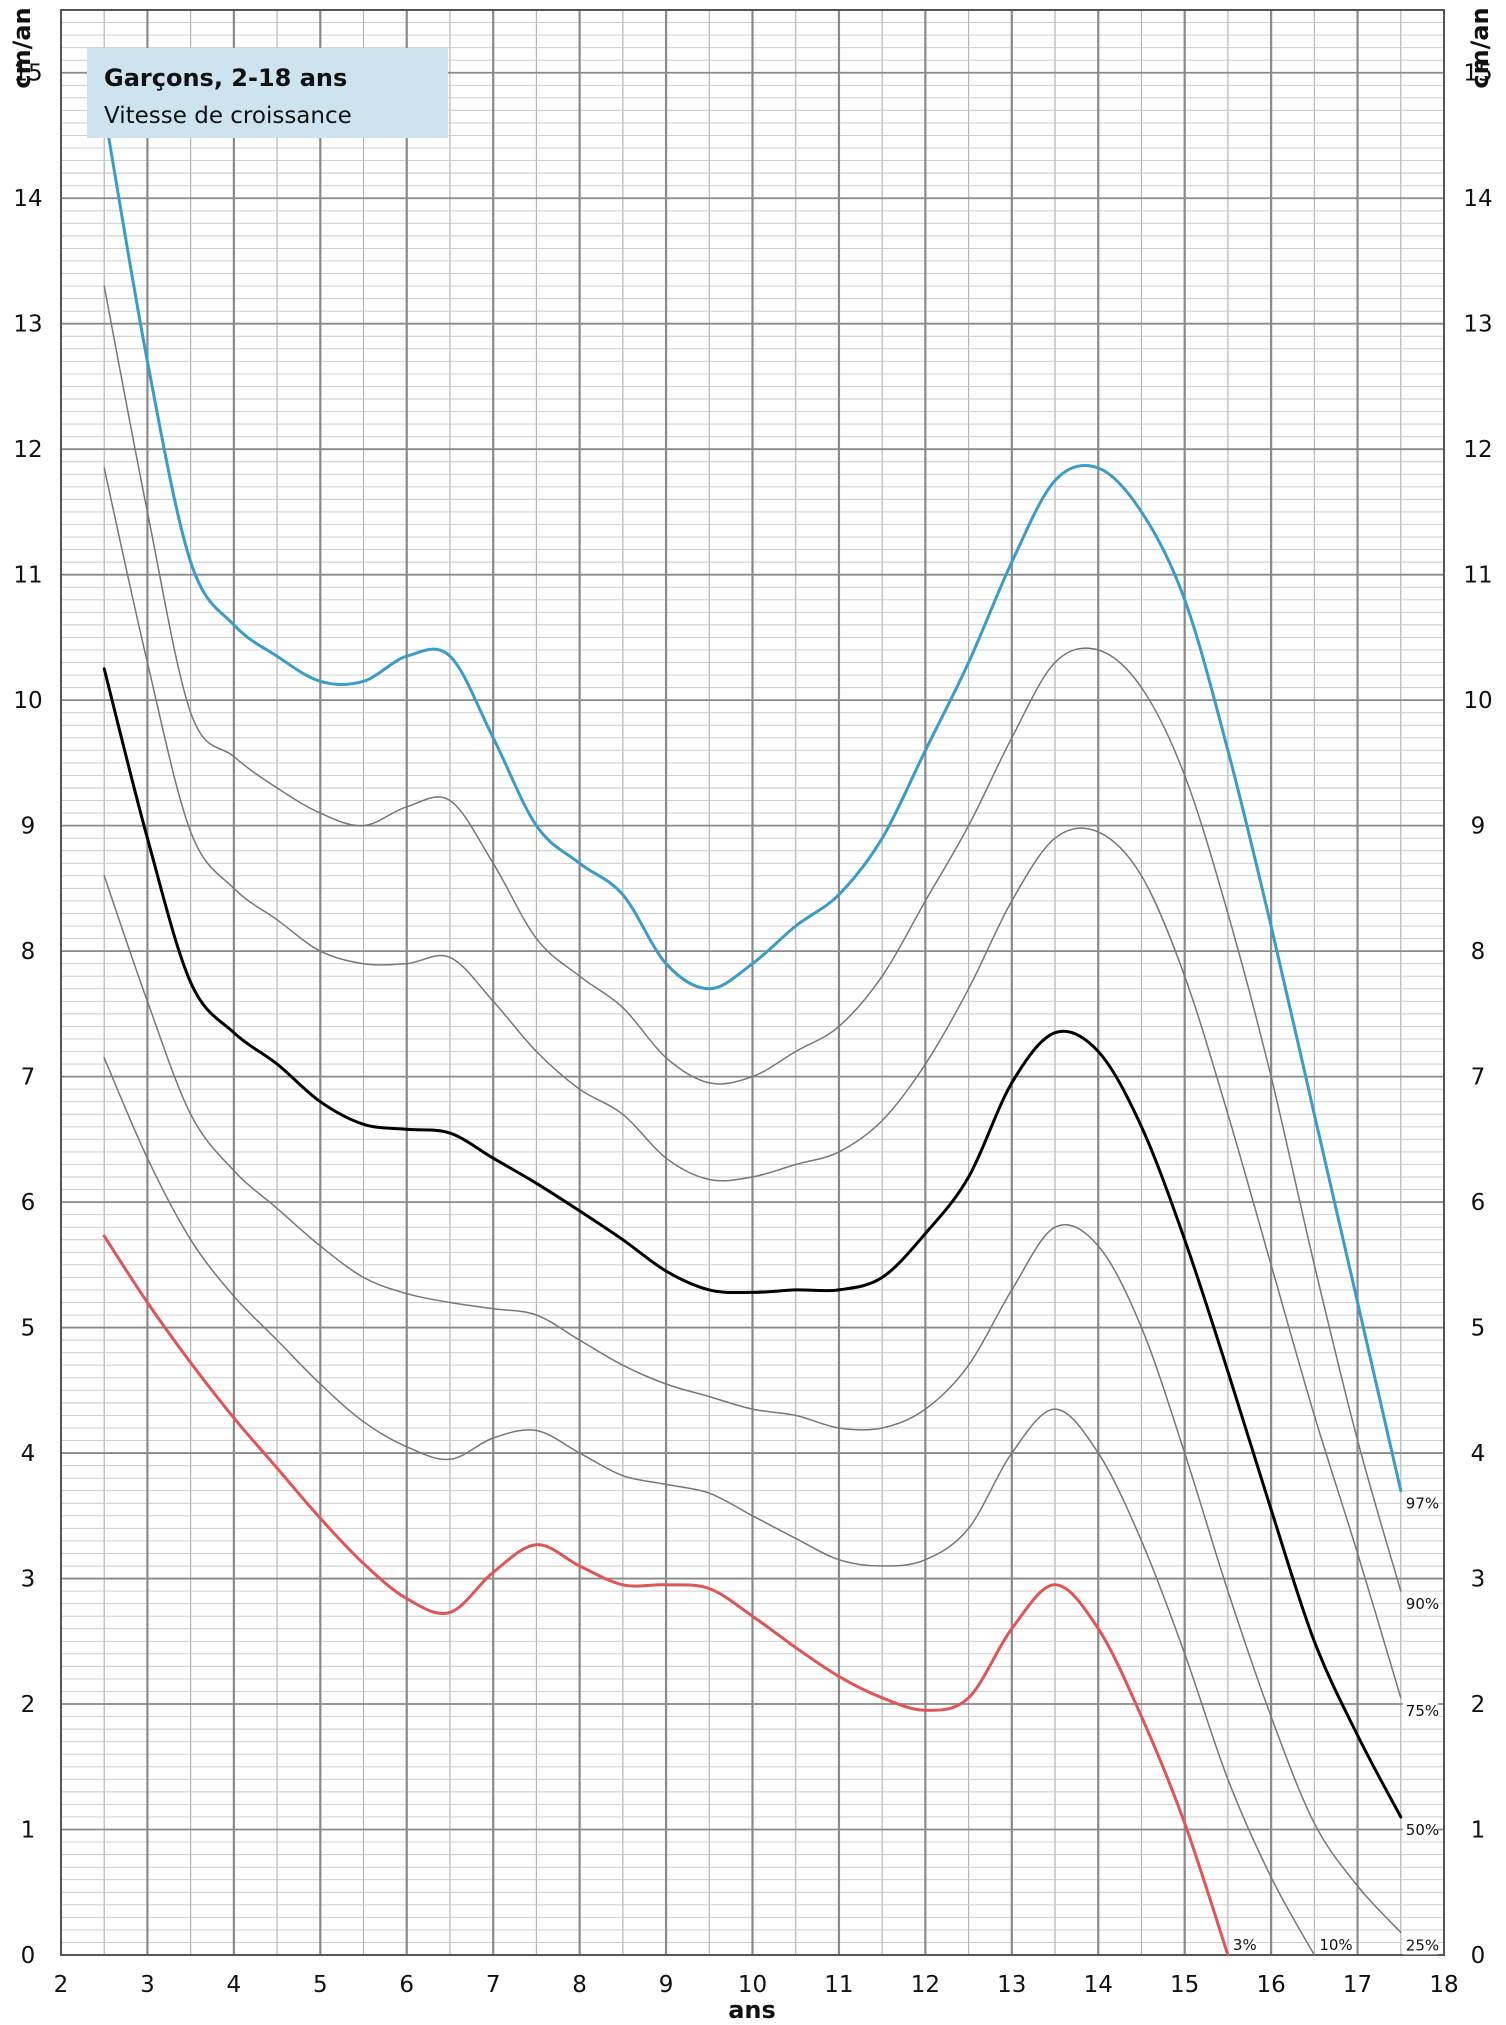 The height and width of the screenshot is (2025, 1506). I want to click on y-tick-label-left: 8, so click(28, 952).